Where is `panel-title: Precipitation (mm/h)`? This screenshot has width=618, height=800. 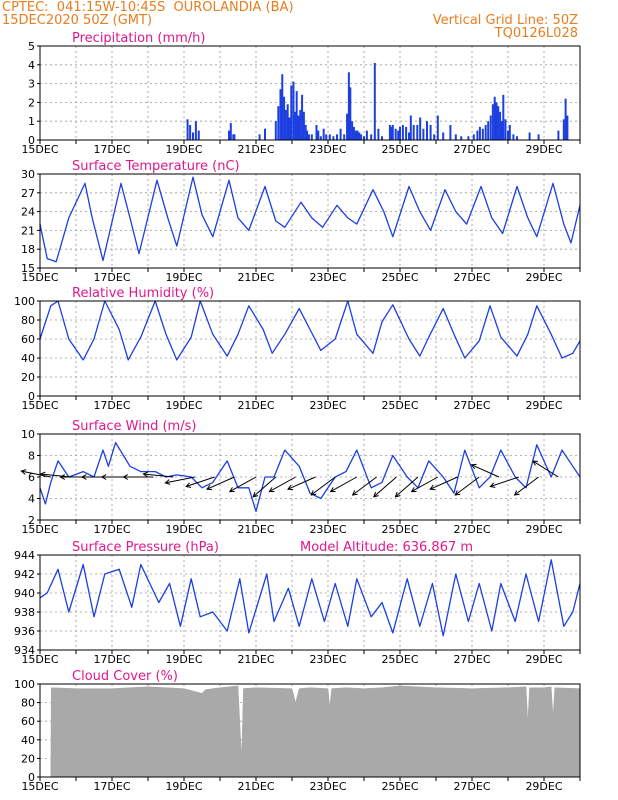
panel-title: Precipitation (mm/h) is located at coordinates (138, 38).